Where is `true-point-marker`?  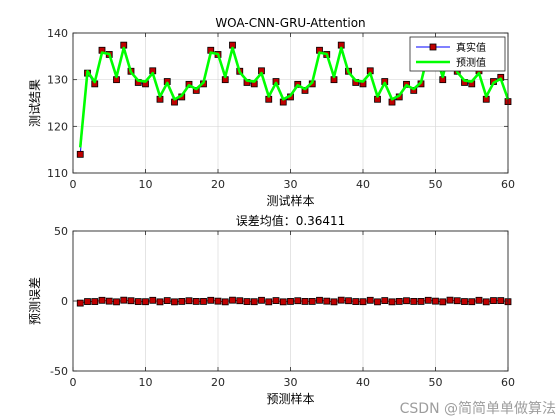
true-point-marker is located at coordinates (80, 154).